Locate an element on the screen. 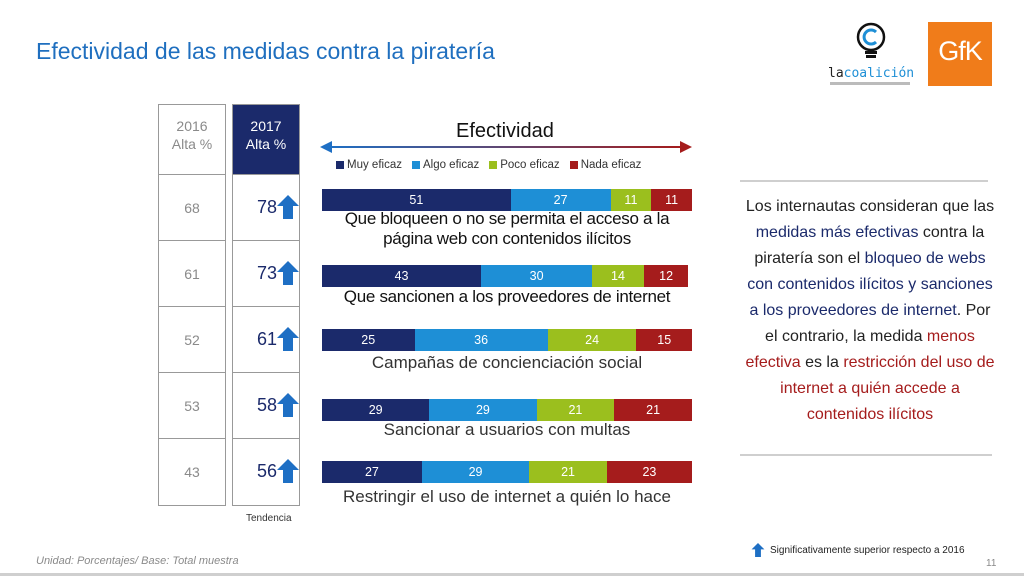 Image resolution: width=1024 pixels, height=576 pixels. category-label: Sancionar a usuarios con multas is located at coordinates (507, 429).